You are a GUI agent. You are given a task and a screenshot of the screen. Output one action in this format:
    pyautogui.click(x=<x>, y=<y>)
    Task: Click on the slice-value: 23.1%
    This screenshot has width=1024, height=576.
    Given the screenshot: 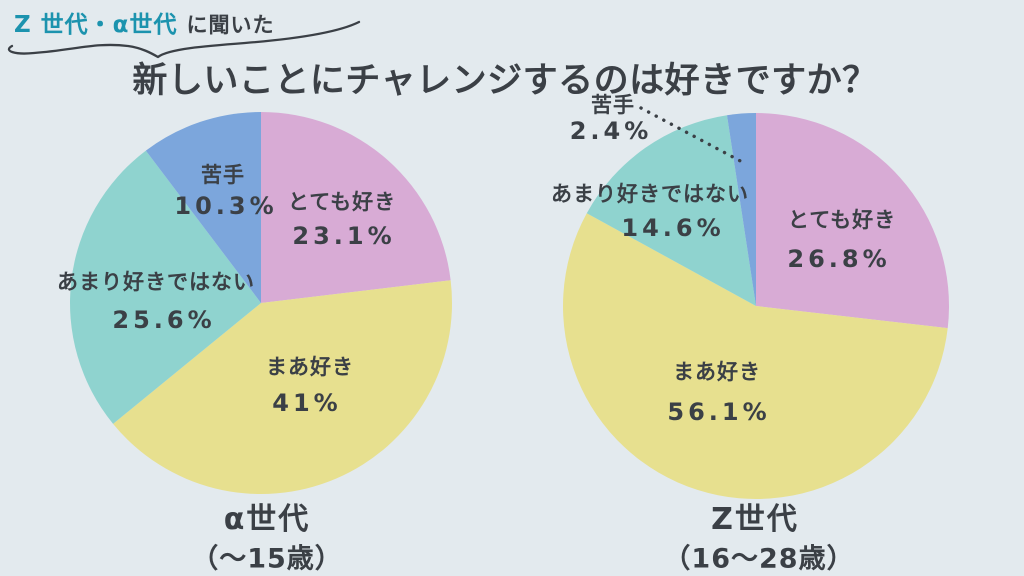 What is the action you would take?
    pyautogui.click(x=344, y=236)
    